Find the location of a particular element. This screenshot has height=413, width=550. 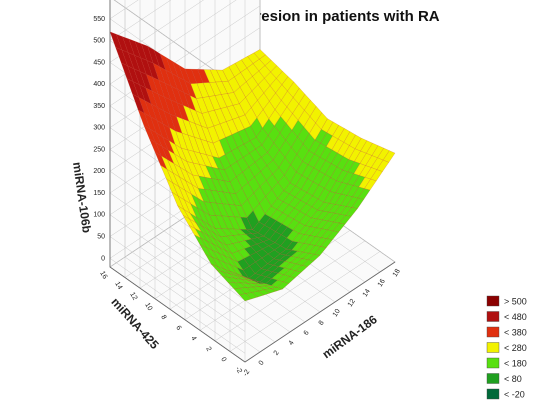

x-tick-label: 16 is located at coordinates (382, 283).